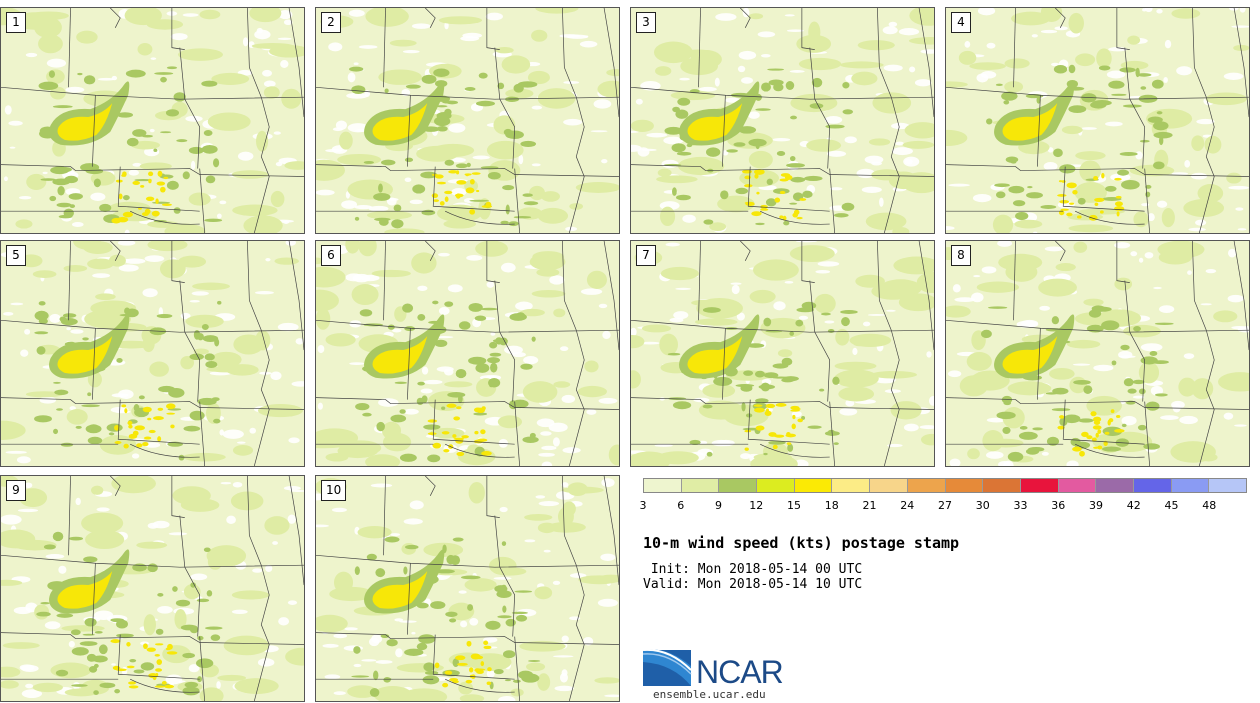 The height and width of the screenshot is (703, 1260). I want to click on panel-number-label: 1, so click(16, 22).